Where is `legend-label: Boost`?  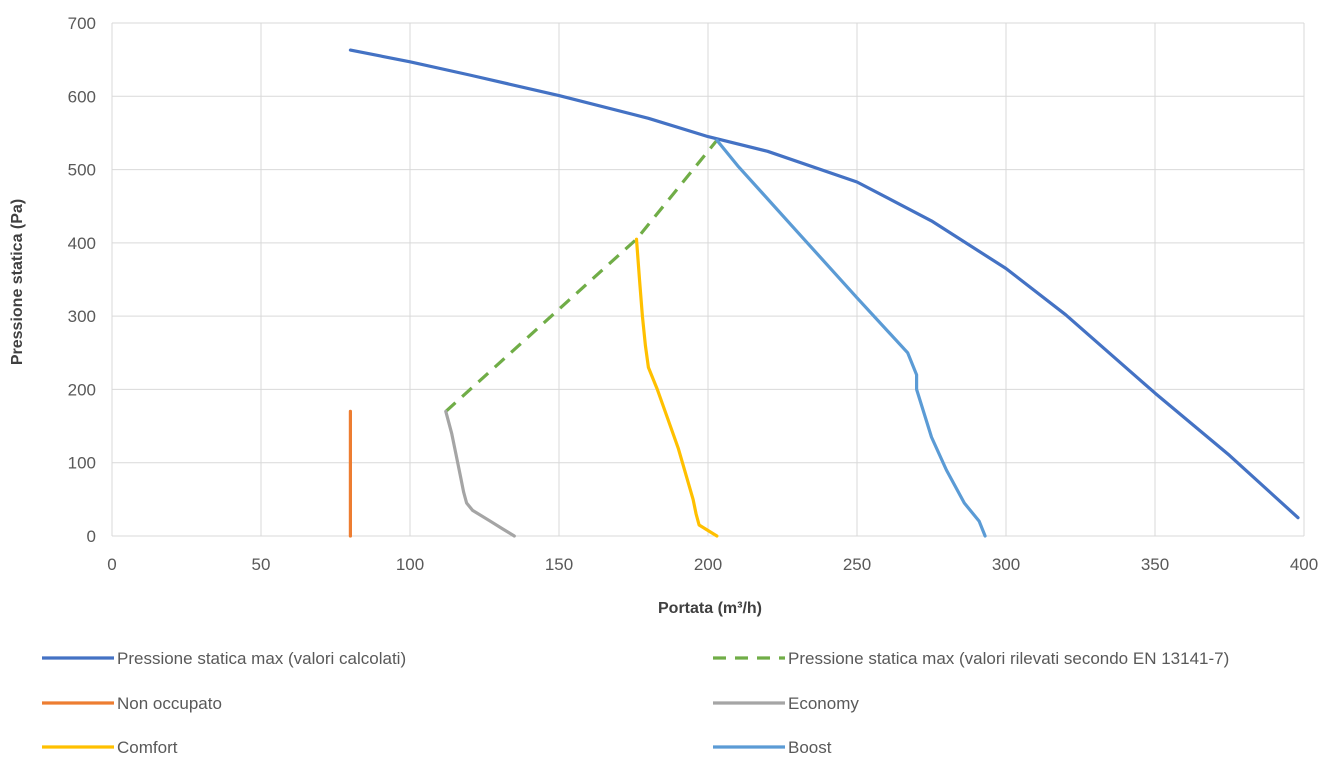
legend-label: Boost is located at coordinates (810, 747).